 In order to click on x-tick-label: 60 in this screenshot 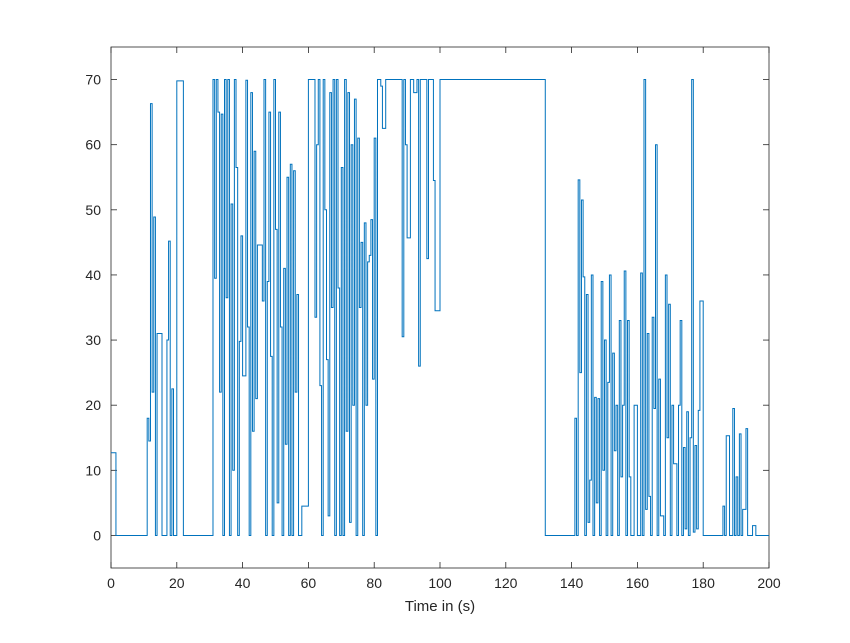, I will do `click(309, 583)`.